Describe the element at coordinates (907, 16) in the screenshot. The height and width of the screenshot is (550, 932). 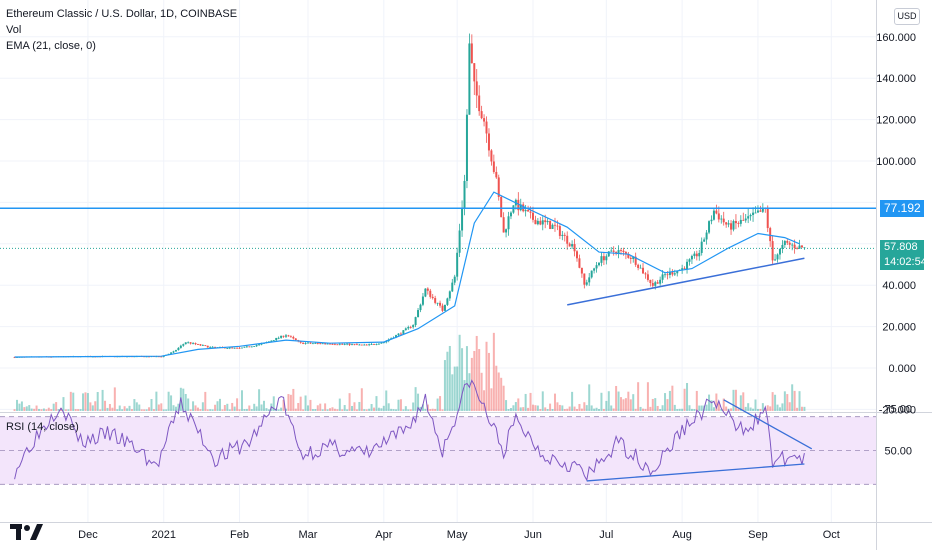
I see `currency-button: USD` at that location.